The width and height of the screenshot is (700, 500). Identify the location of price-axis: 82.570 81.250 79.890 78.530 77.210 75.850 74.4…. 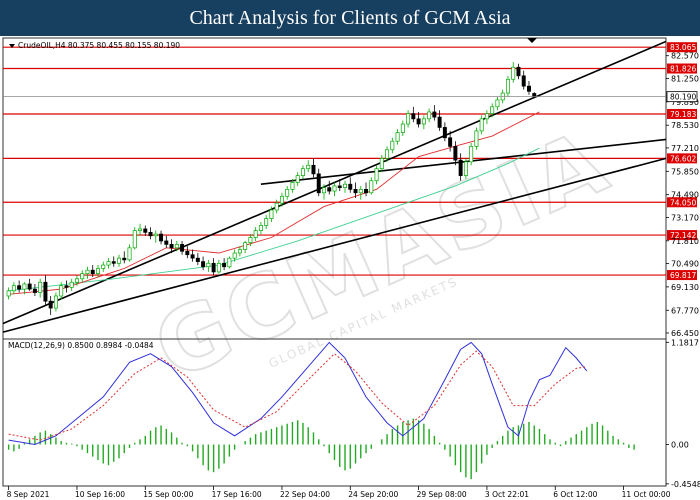
(682, 195).